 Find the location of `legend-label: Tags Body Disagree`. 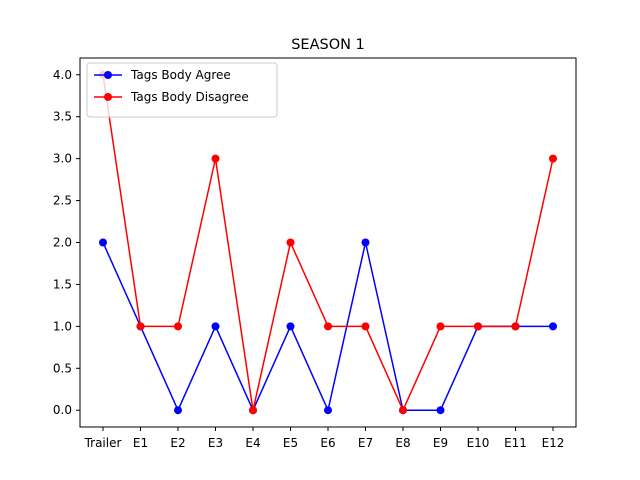

legend-label: Tags Body Disagree is located at coordinates (189, 97).